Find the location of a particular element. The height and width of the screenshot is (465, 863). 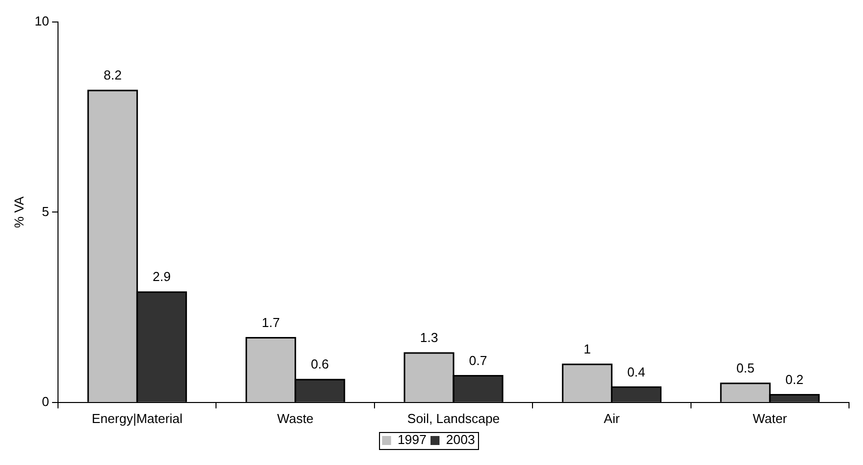

y-tick-label: 0 is located at coordinates (46, 401).